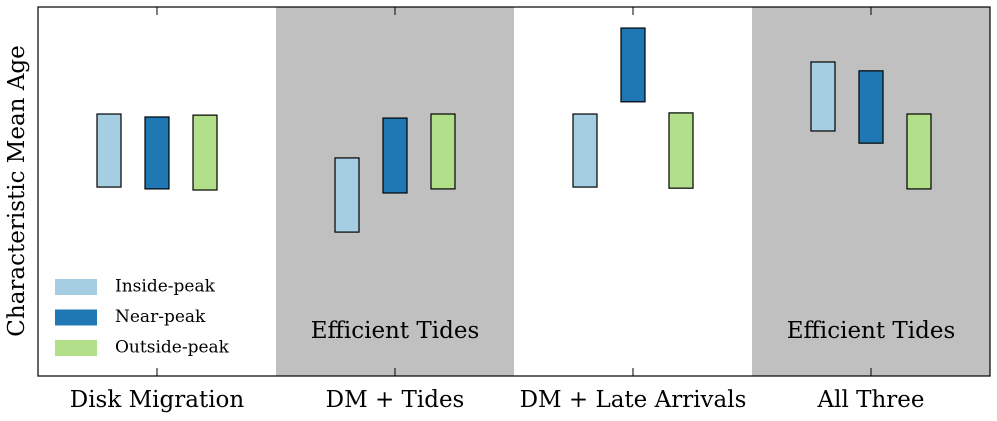  Describe the element at coordinates (165, 287) in the screenshot. I see `legend-label: Inside-peak` at that location.